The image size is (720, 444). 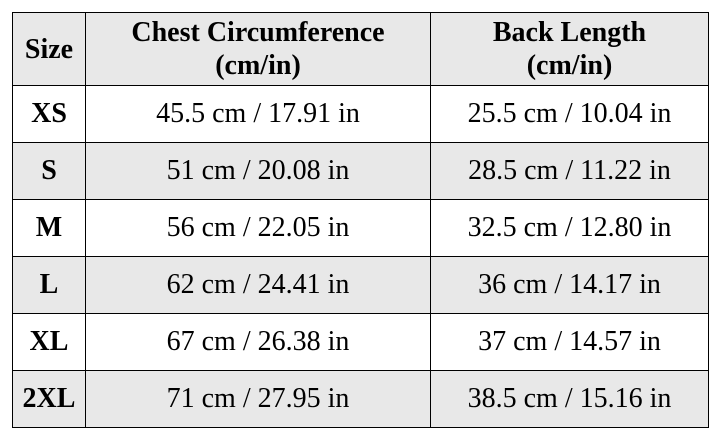 What do you see at coordinates (569, 228) in the screenshot?
I see `measure-cell: 32.5 cm / 12.80 in` at bounding box center [569, 228].